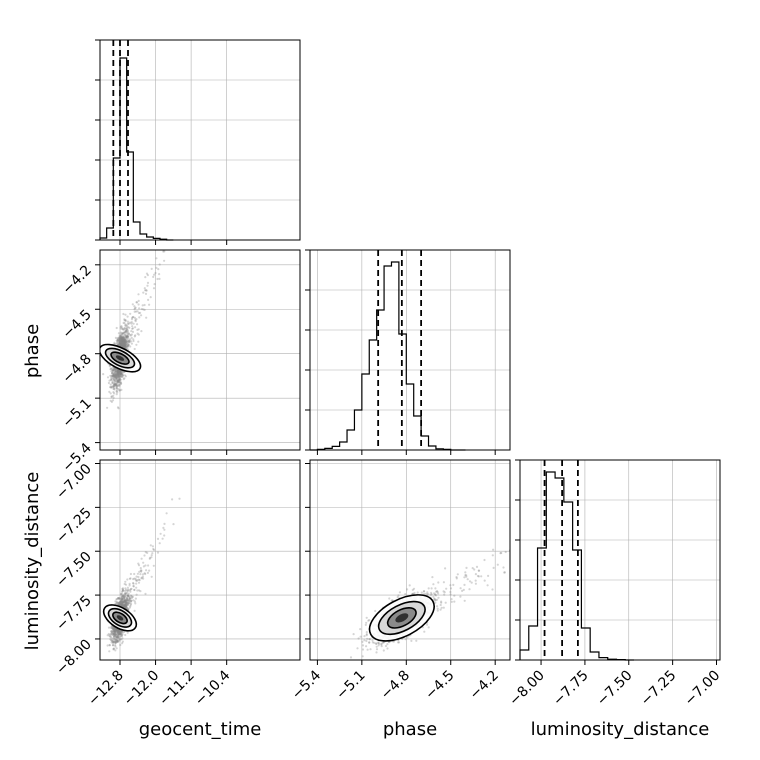  Describe the element at coordinates (527, 689) in the screenshot. I see `x-tick-label: −8.00` at that location.